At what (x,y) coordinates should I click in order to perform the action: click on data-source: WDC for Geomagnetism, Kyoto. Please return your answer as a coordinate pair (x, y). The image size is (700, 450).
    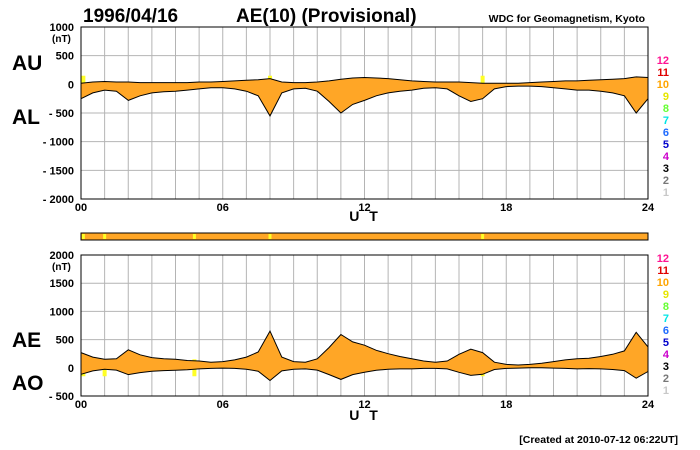
    Looking at the image, I should click on (567, 19).